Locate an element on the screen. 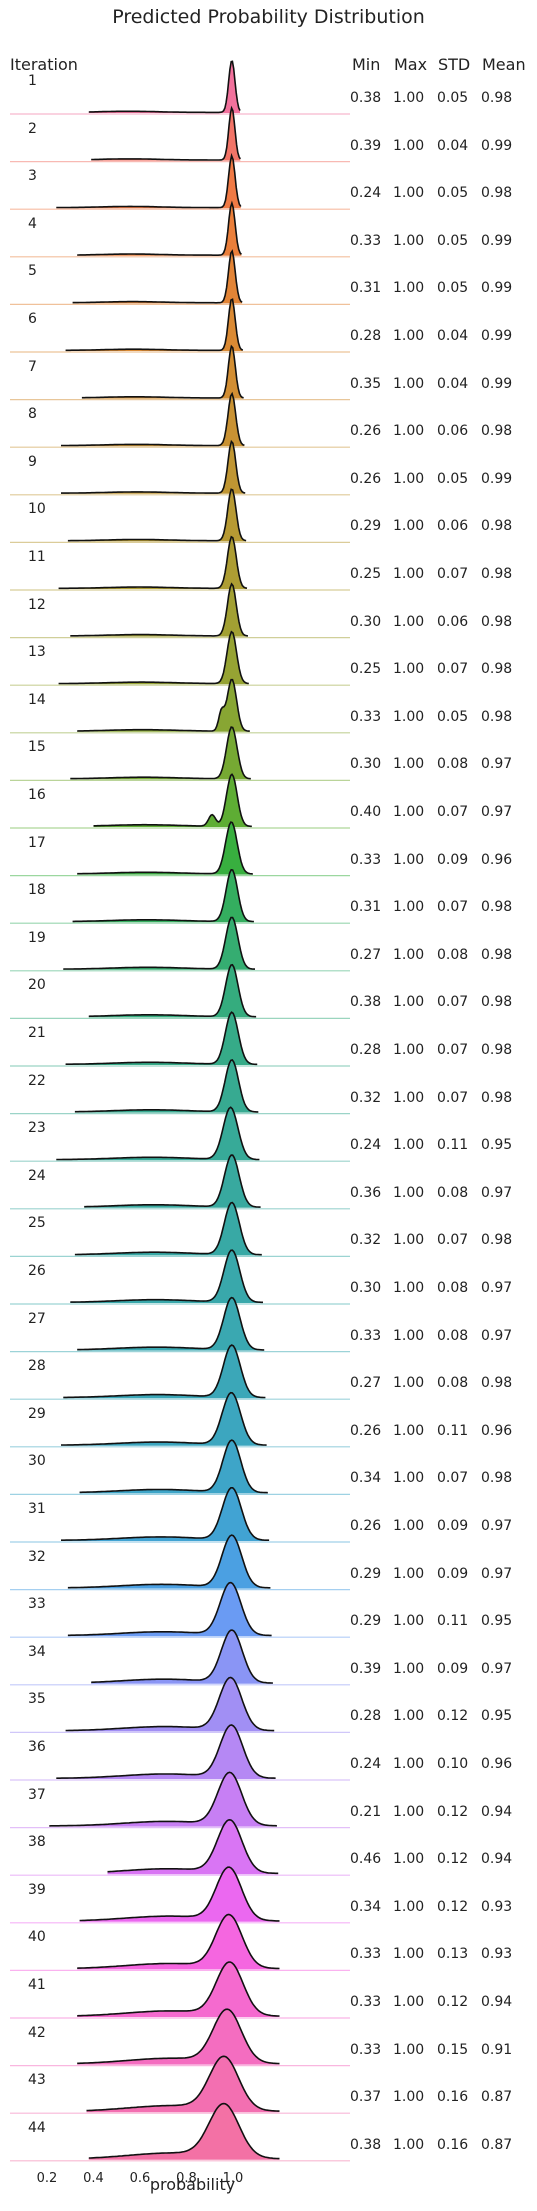 This screenshot has width=537, height=2211. stat-std-cell: 0.06 is located at coordinates (453, 431).